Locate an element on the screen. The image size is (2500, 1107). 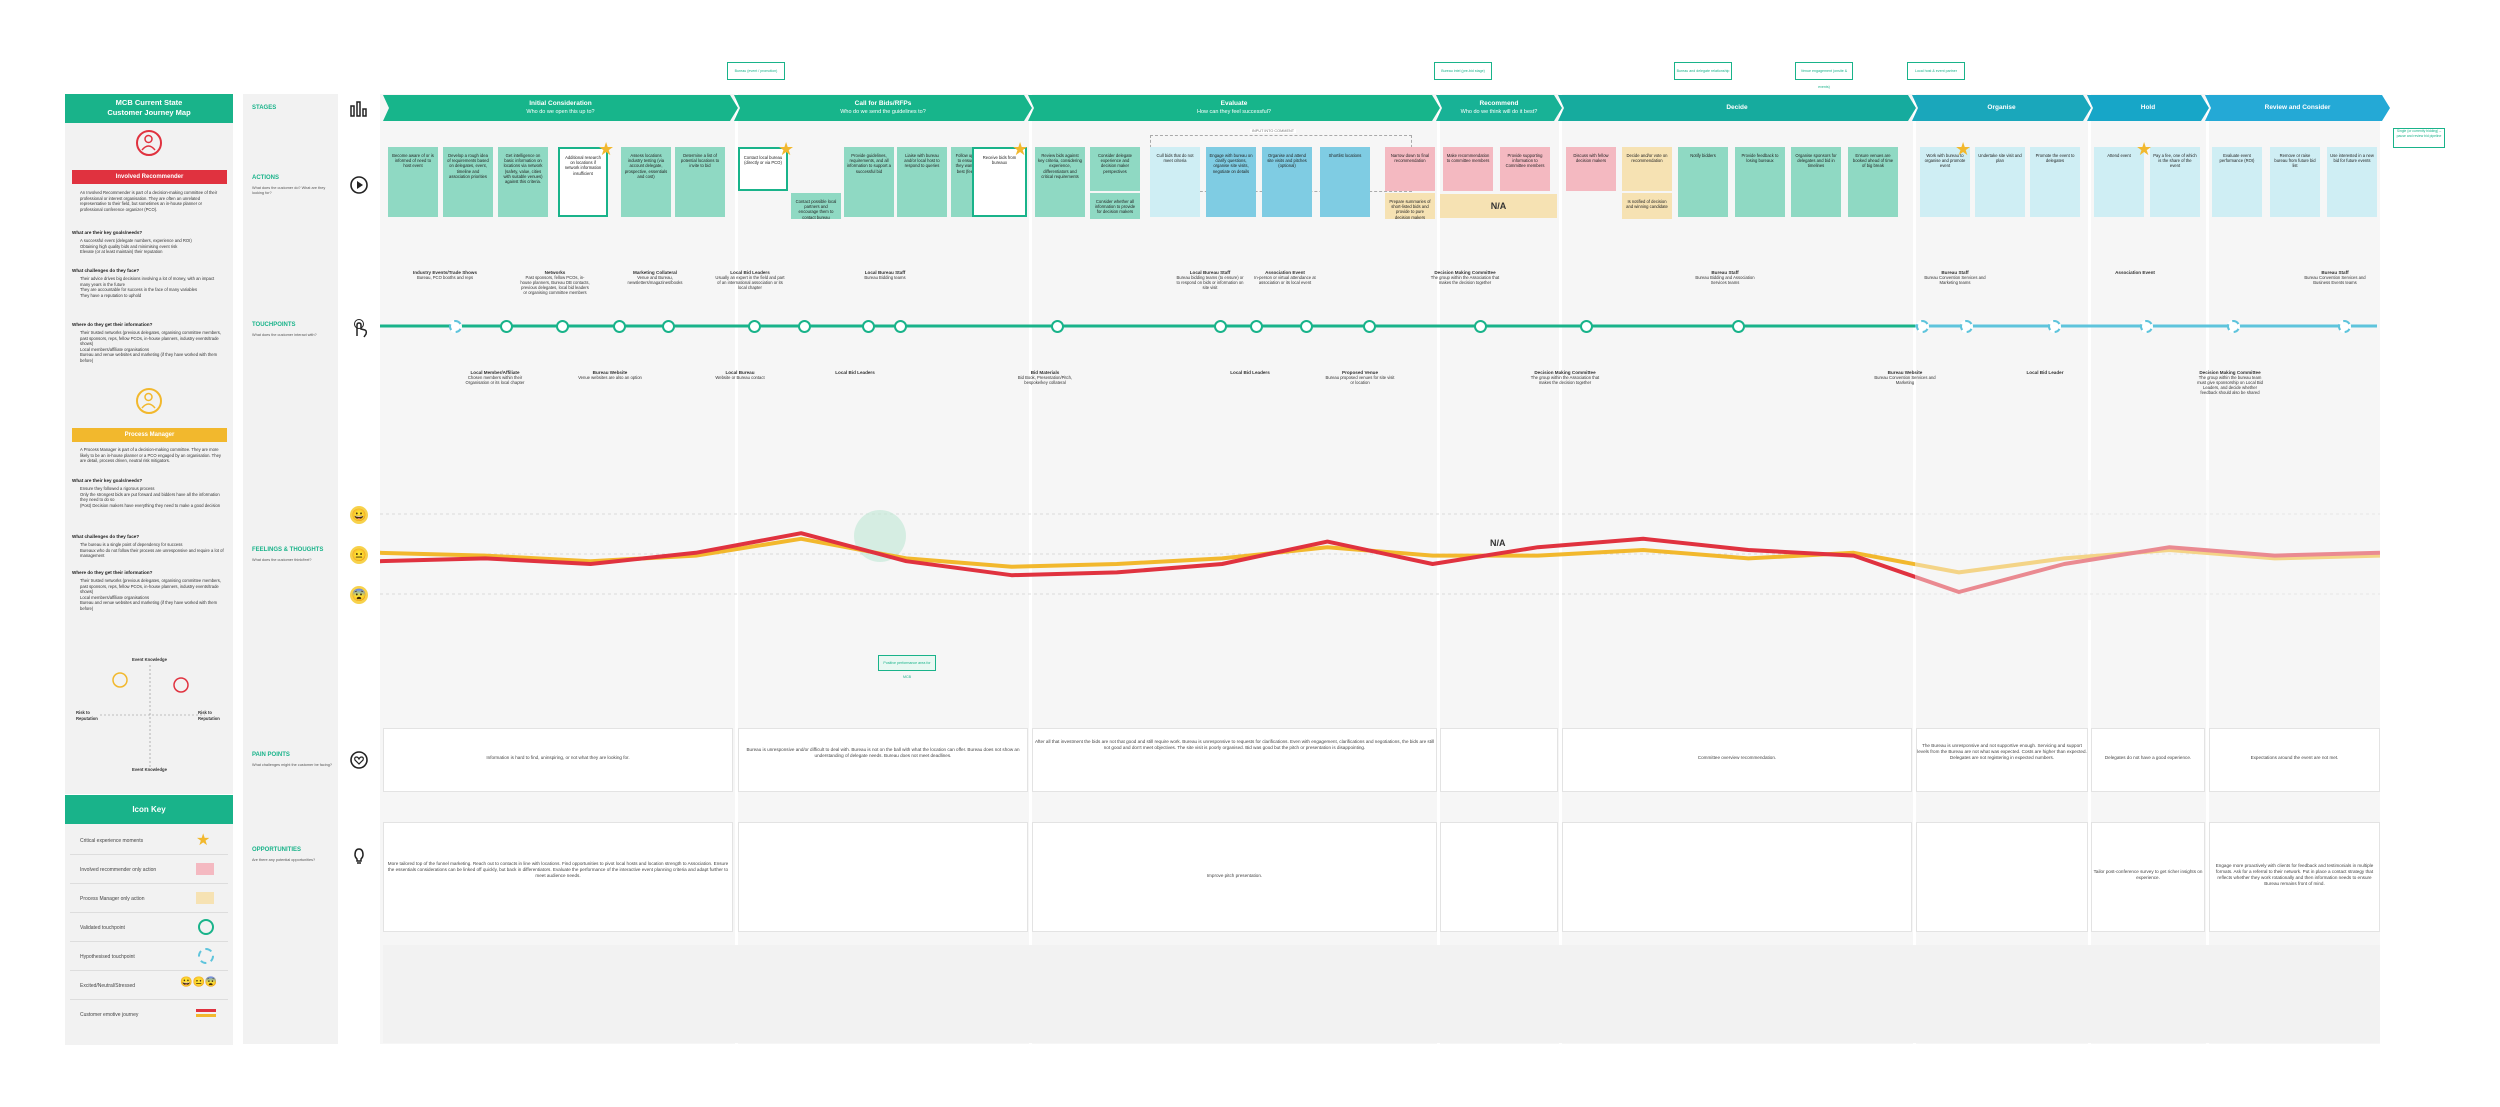
cream-swatch-icon is located at coordinates (205, 898).